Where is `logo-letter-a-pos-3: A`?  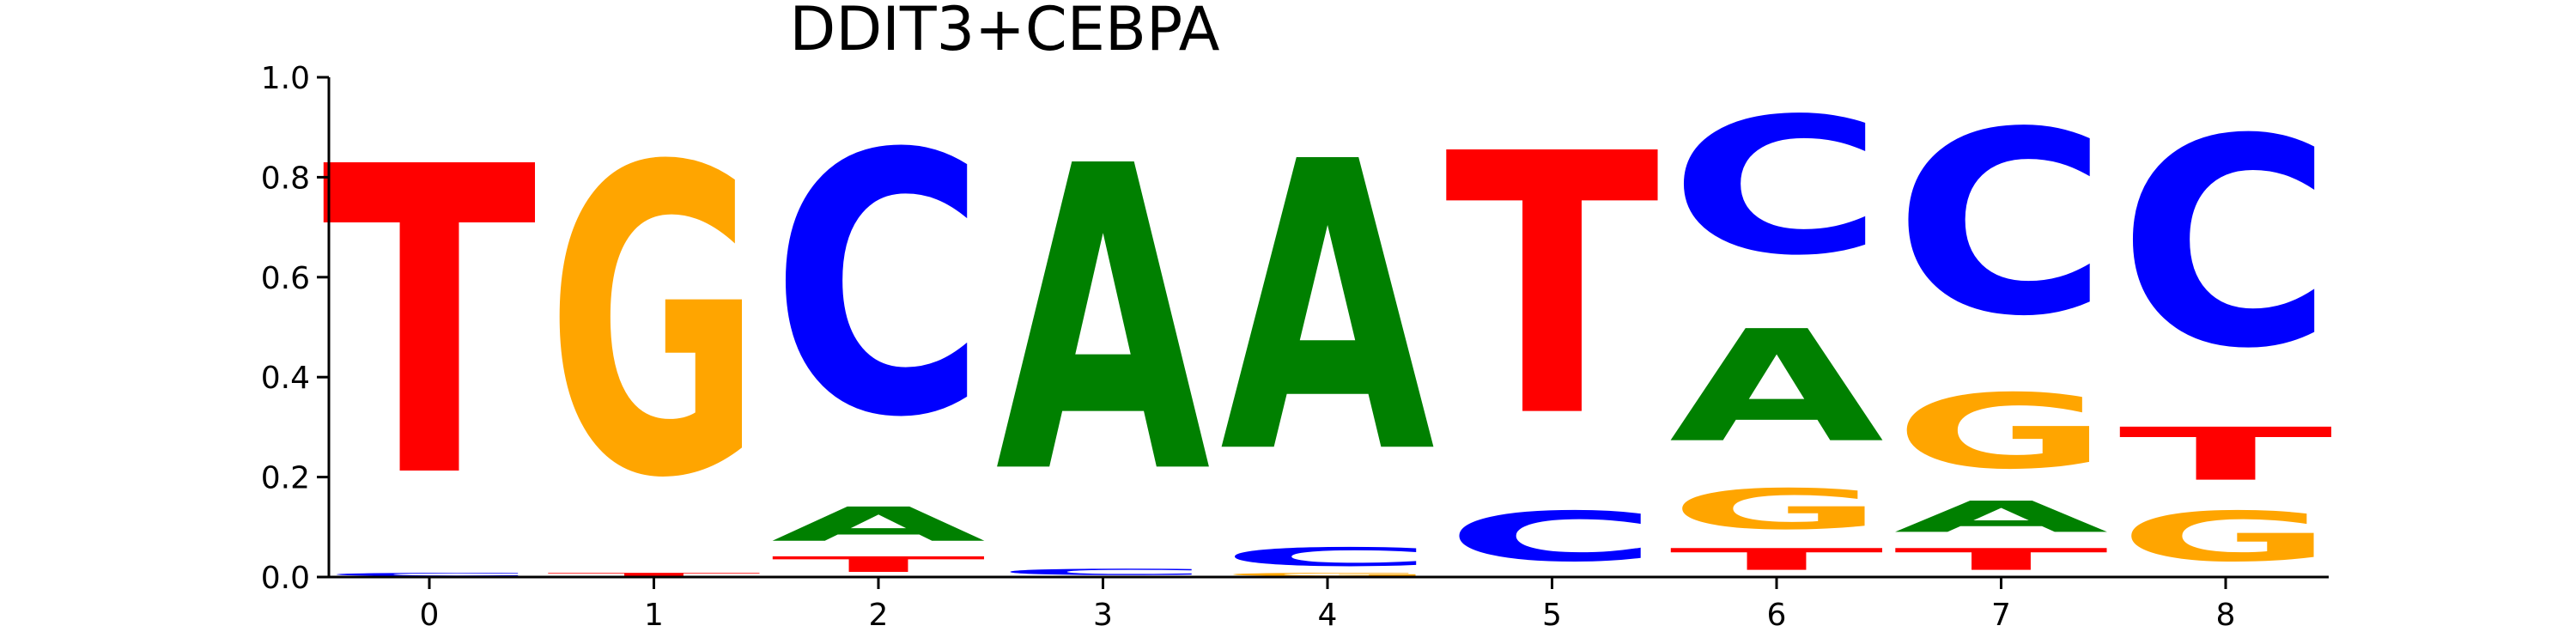 logo-letter-a-pos-3: A is located at coordinates (1104, 322).